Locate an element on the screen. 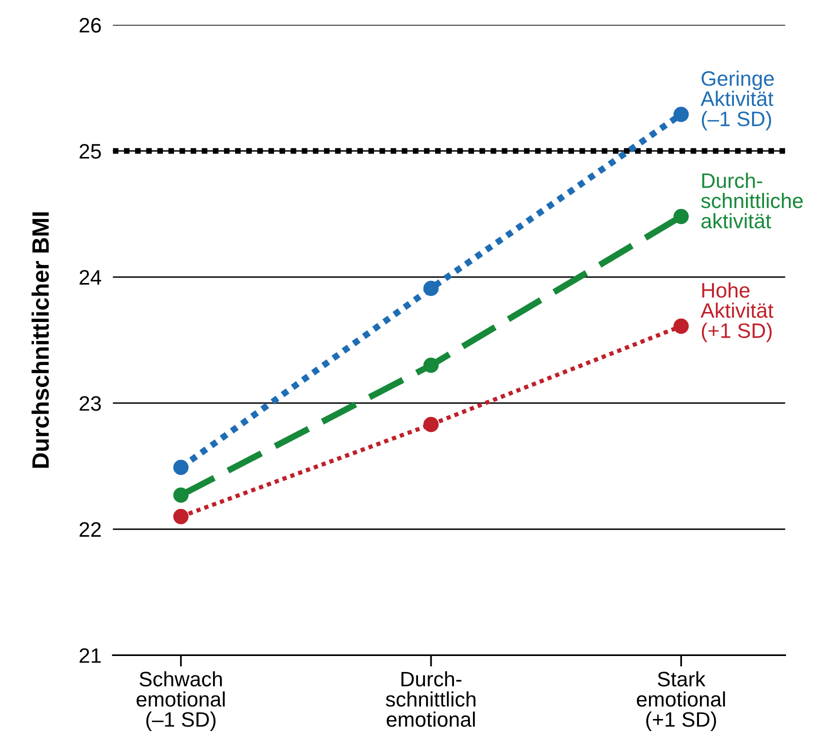 The height and width of the screenshot is (754, 830). y-tick-label: 21 is located at coordinates (90, 655).